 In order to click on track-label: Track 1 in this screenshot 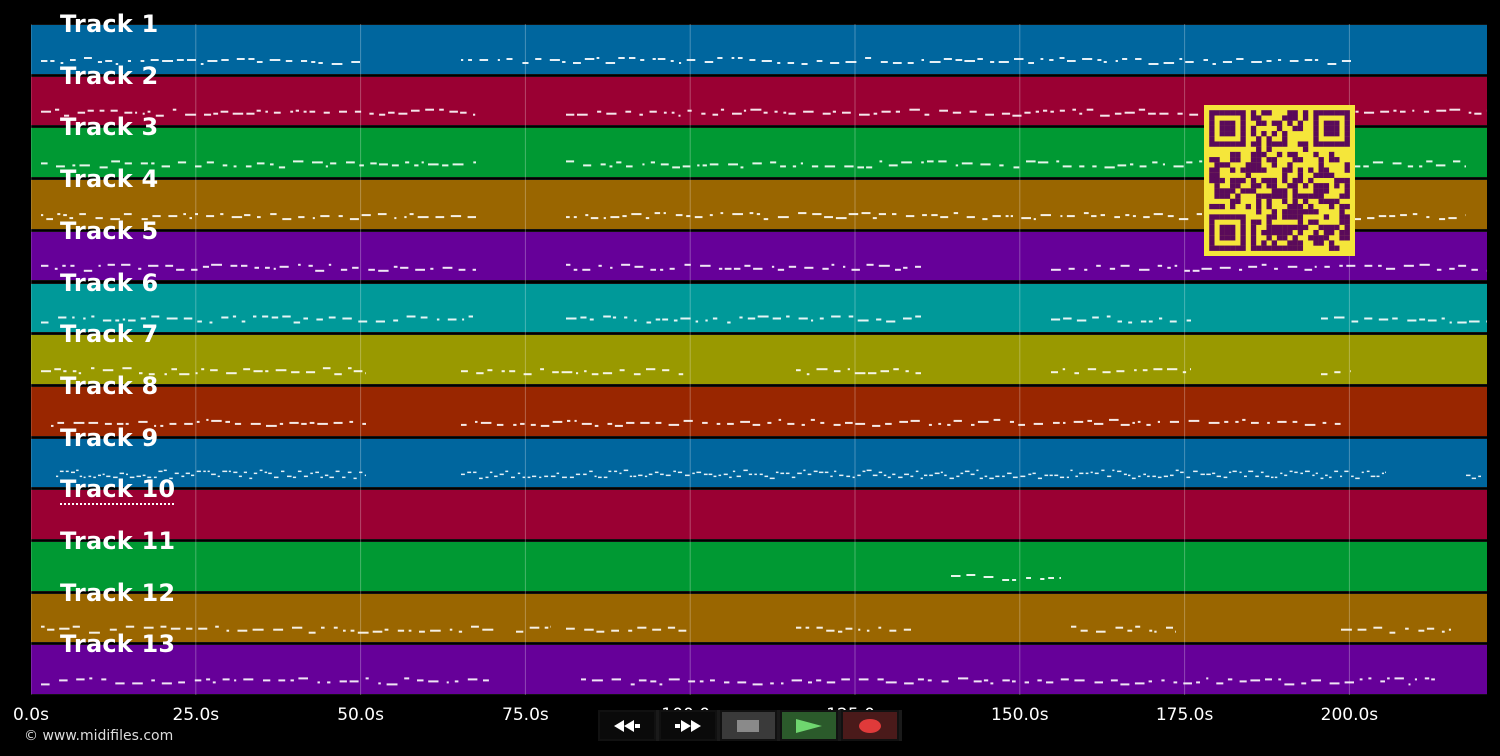, I will do `click(109, 24)`.